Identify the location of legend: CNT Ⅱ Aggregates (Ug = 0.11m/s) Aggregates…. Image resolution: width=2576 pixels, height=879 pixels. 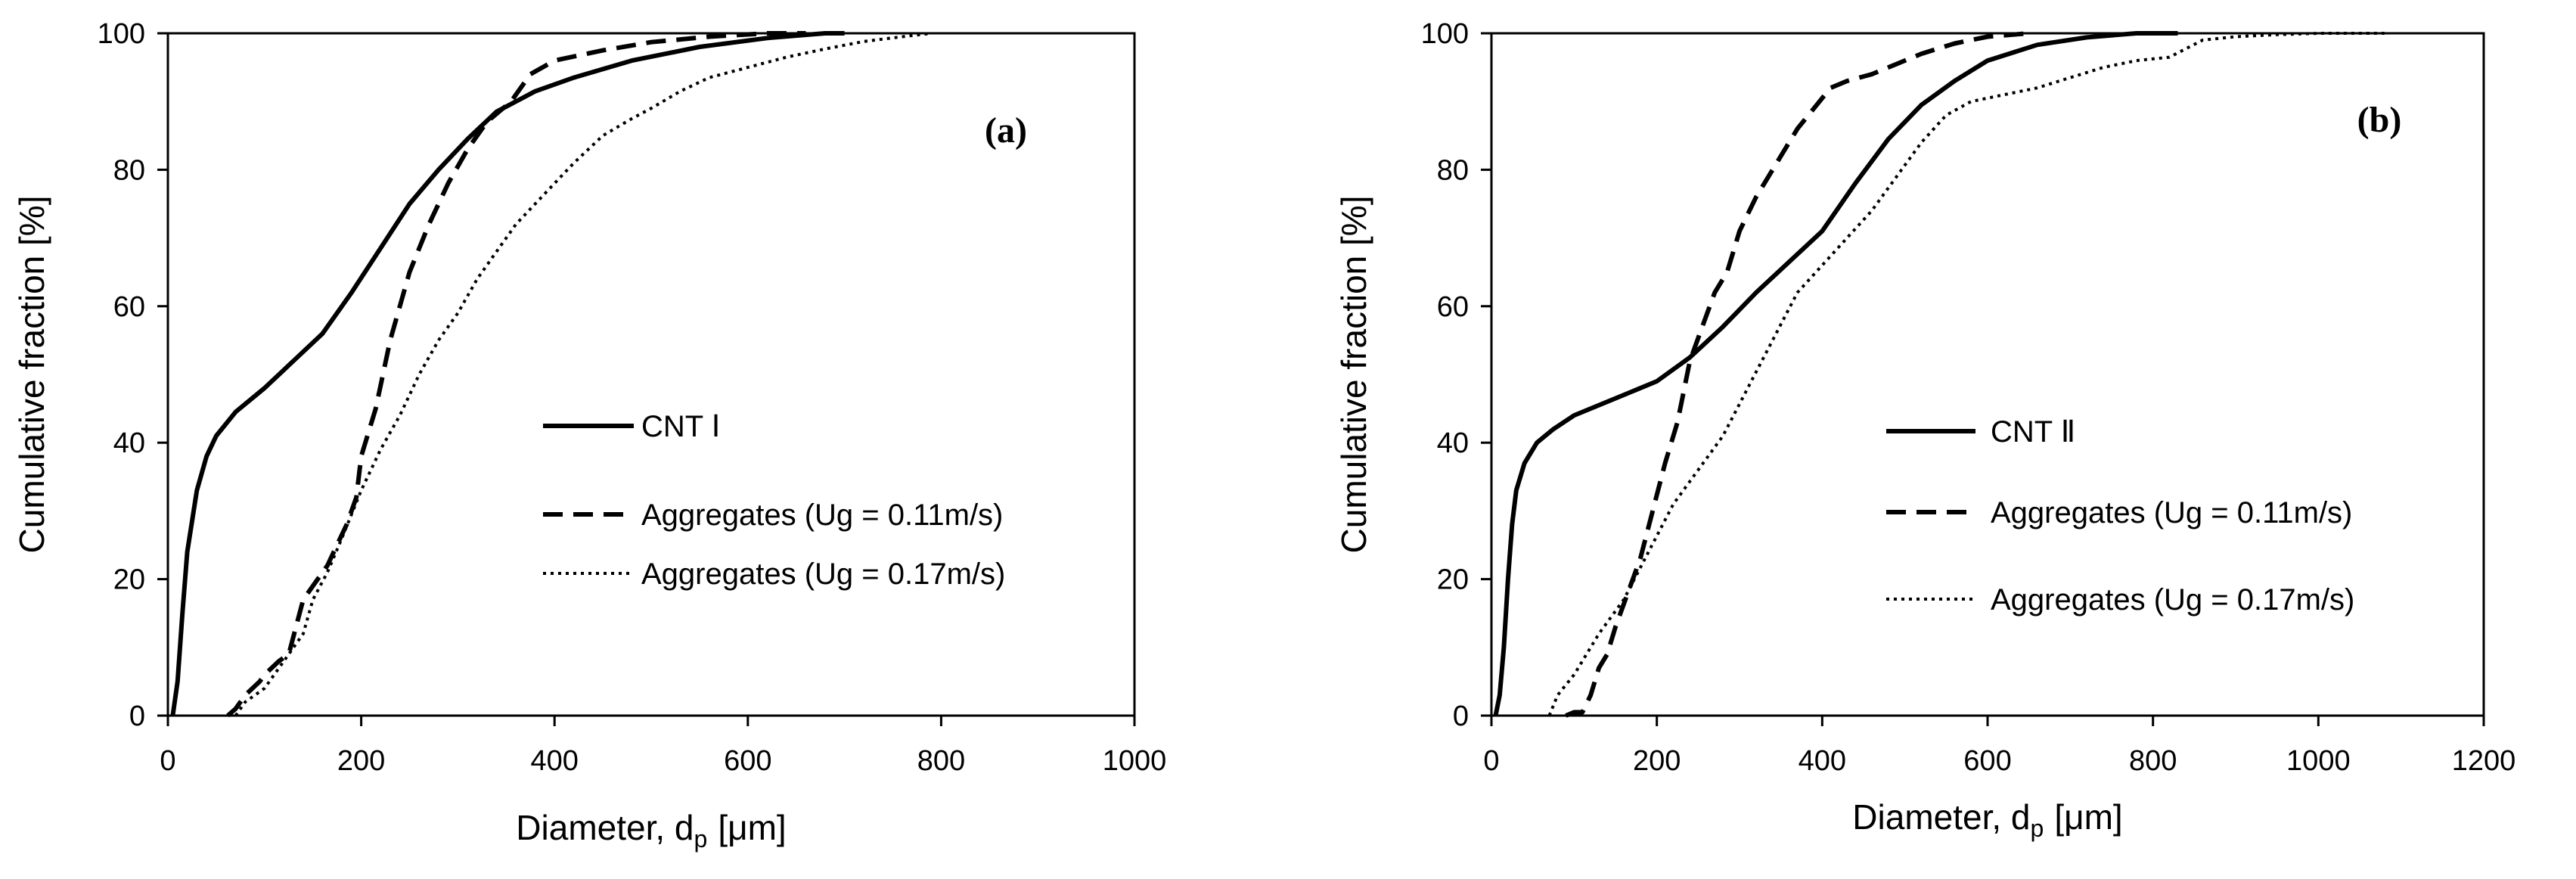
(2120, 516).